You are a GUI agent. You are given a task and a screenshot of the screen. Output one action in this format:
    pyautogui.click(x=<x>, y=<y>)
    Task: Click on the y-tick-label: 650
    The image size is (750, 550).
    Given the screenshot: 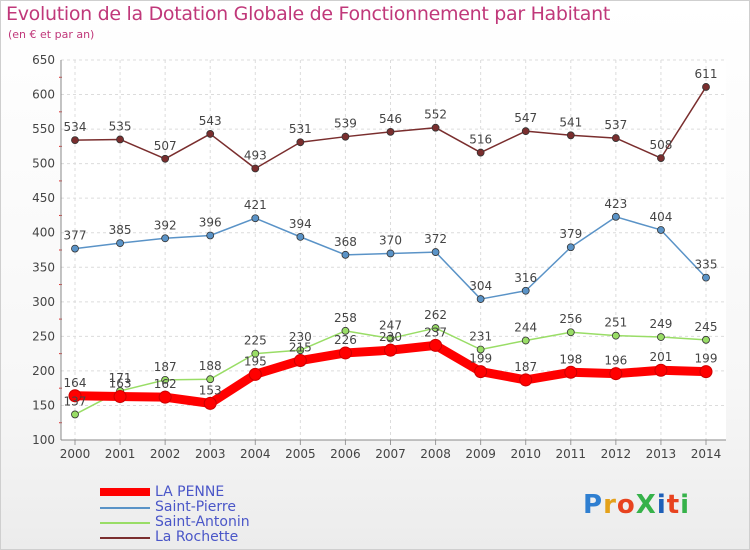 What is the action you would take?
    pyautogui.click(x=43, y=60)
    